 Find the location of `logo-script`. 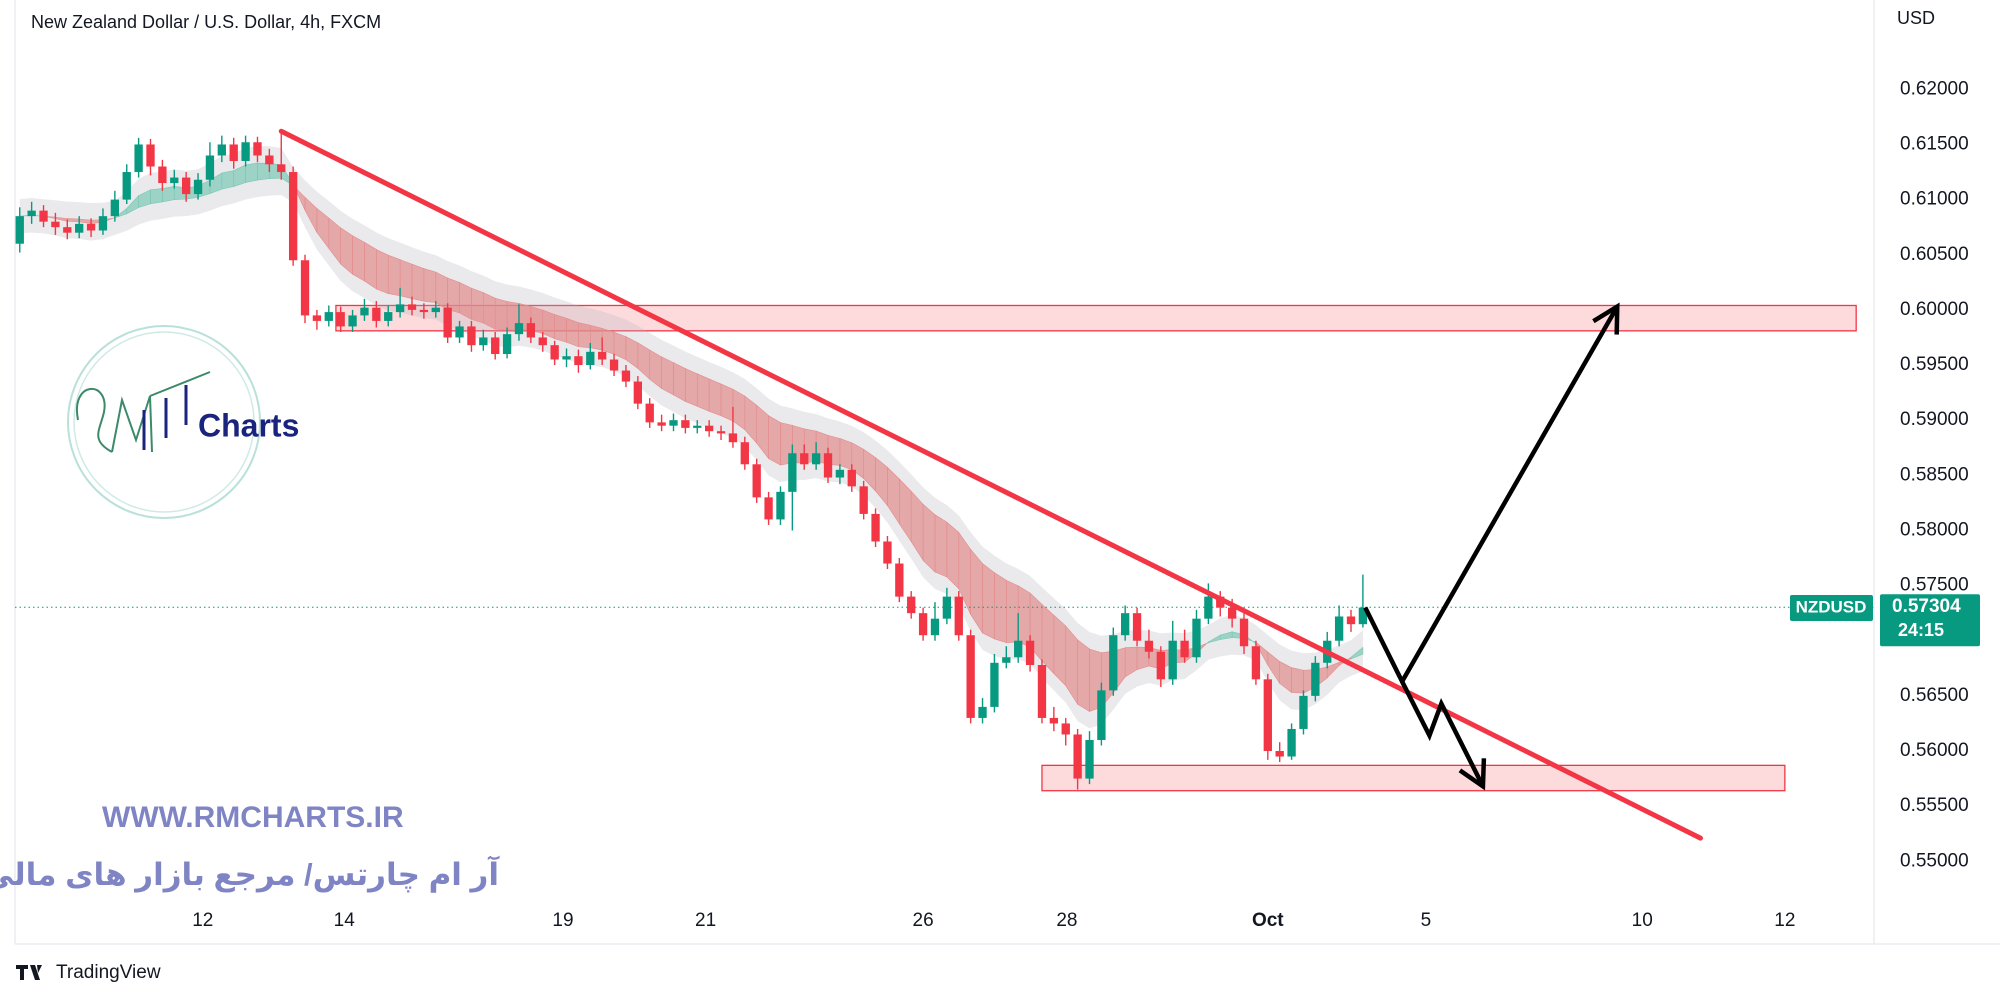

logo-script is located at coordinates (114, 420).